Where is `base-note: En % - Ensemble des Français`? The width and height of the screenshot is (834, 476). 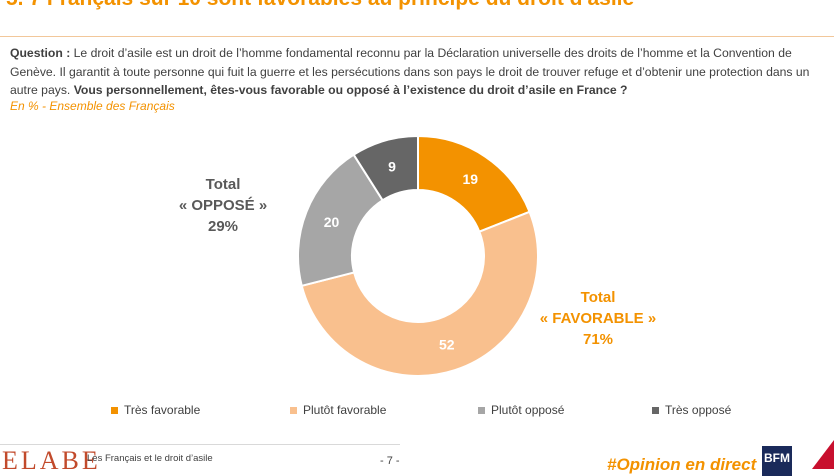
base-note: En % - Ensemble des Français is located at coordinates (92, 106).